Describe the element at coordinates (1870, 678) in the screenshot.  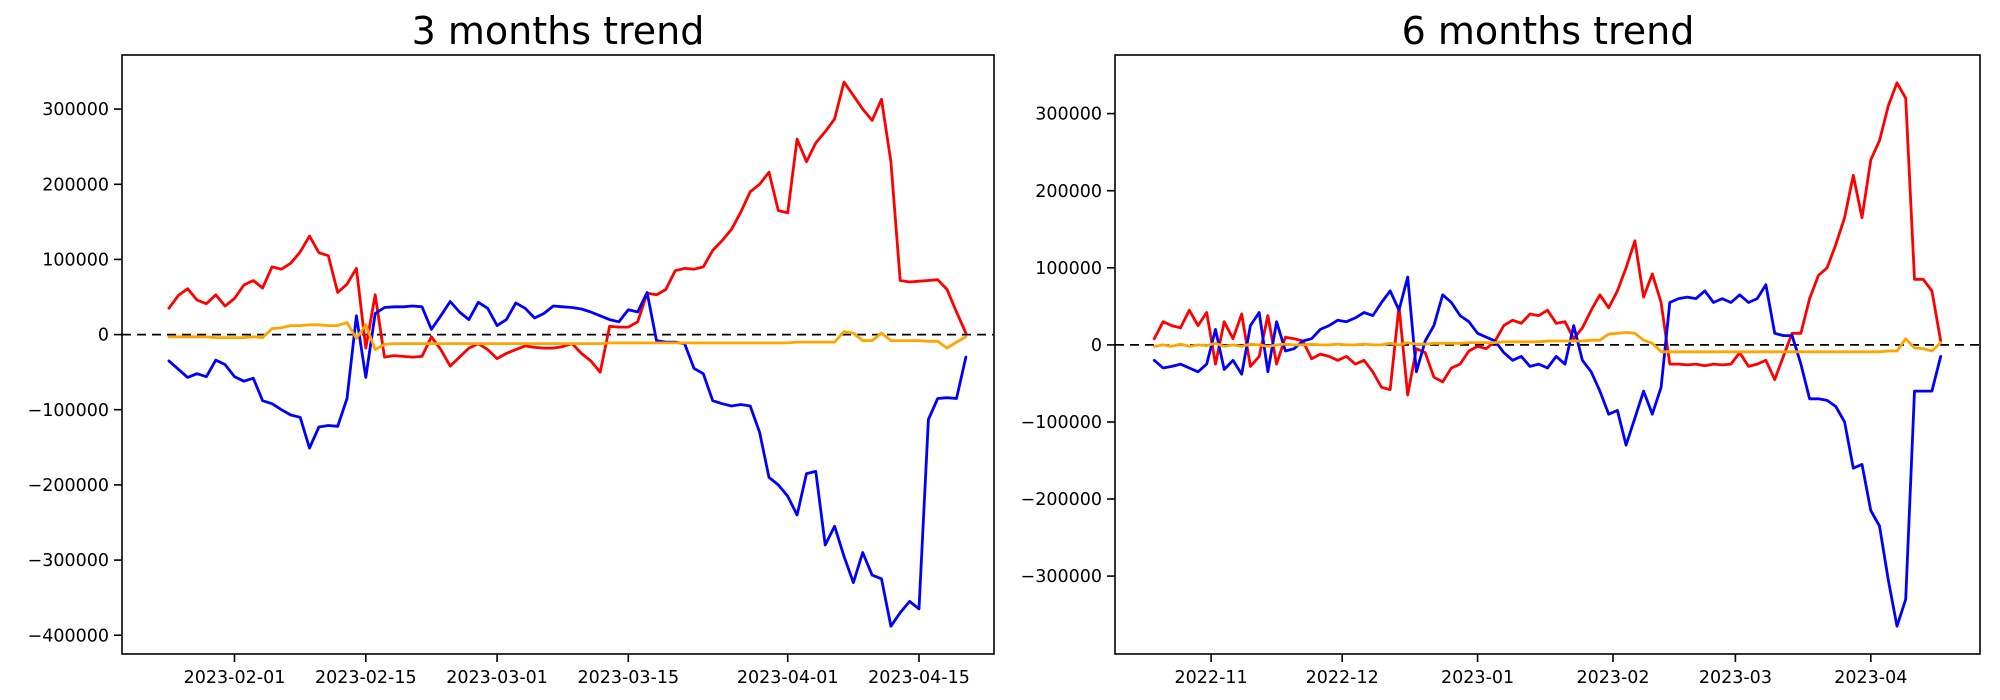
I see `x-tick-label: 2023-04` at that location.